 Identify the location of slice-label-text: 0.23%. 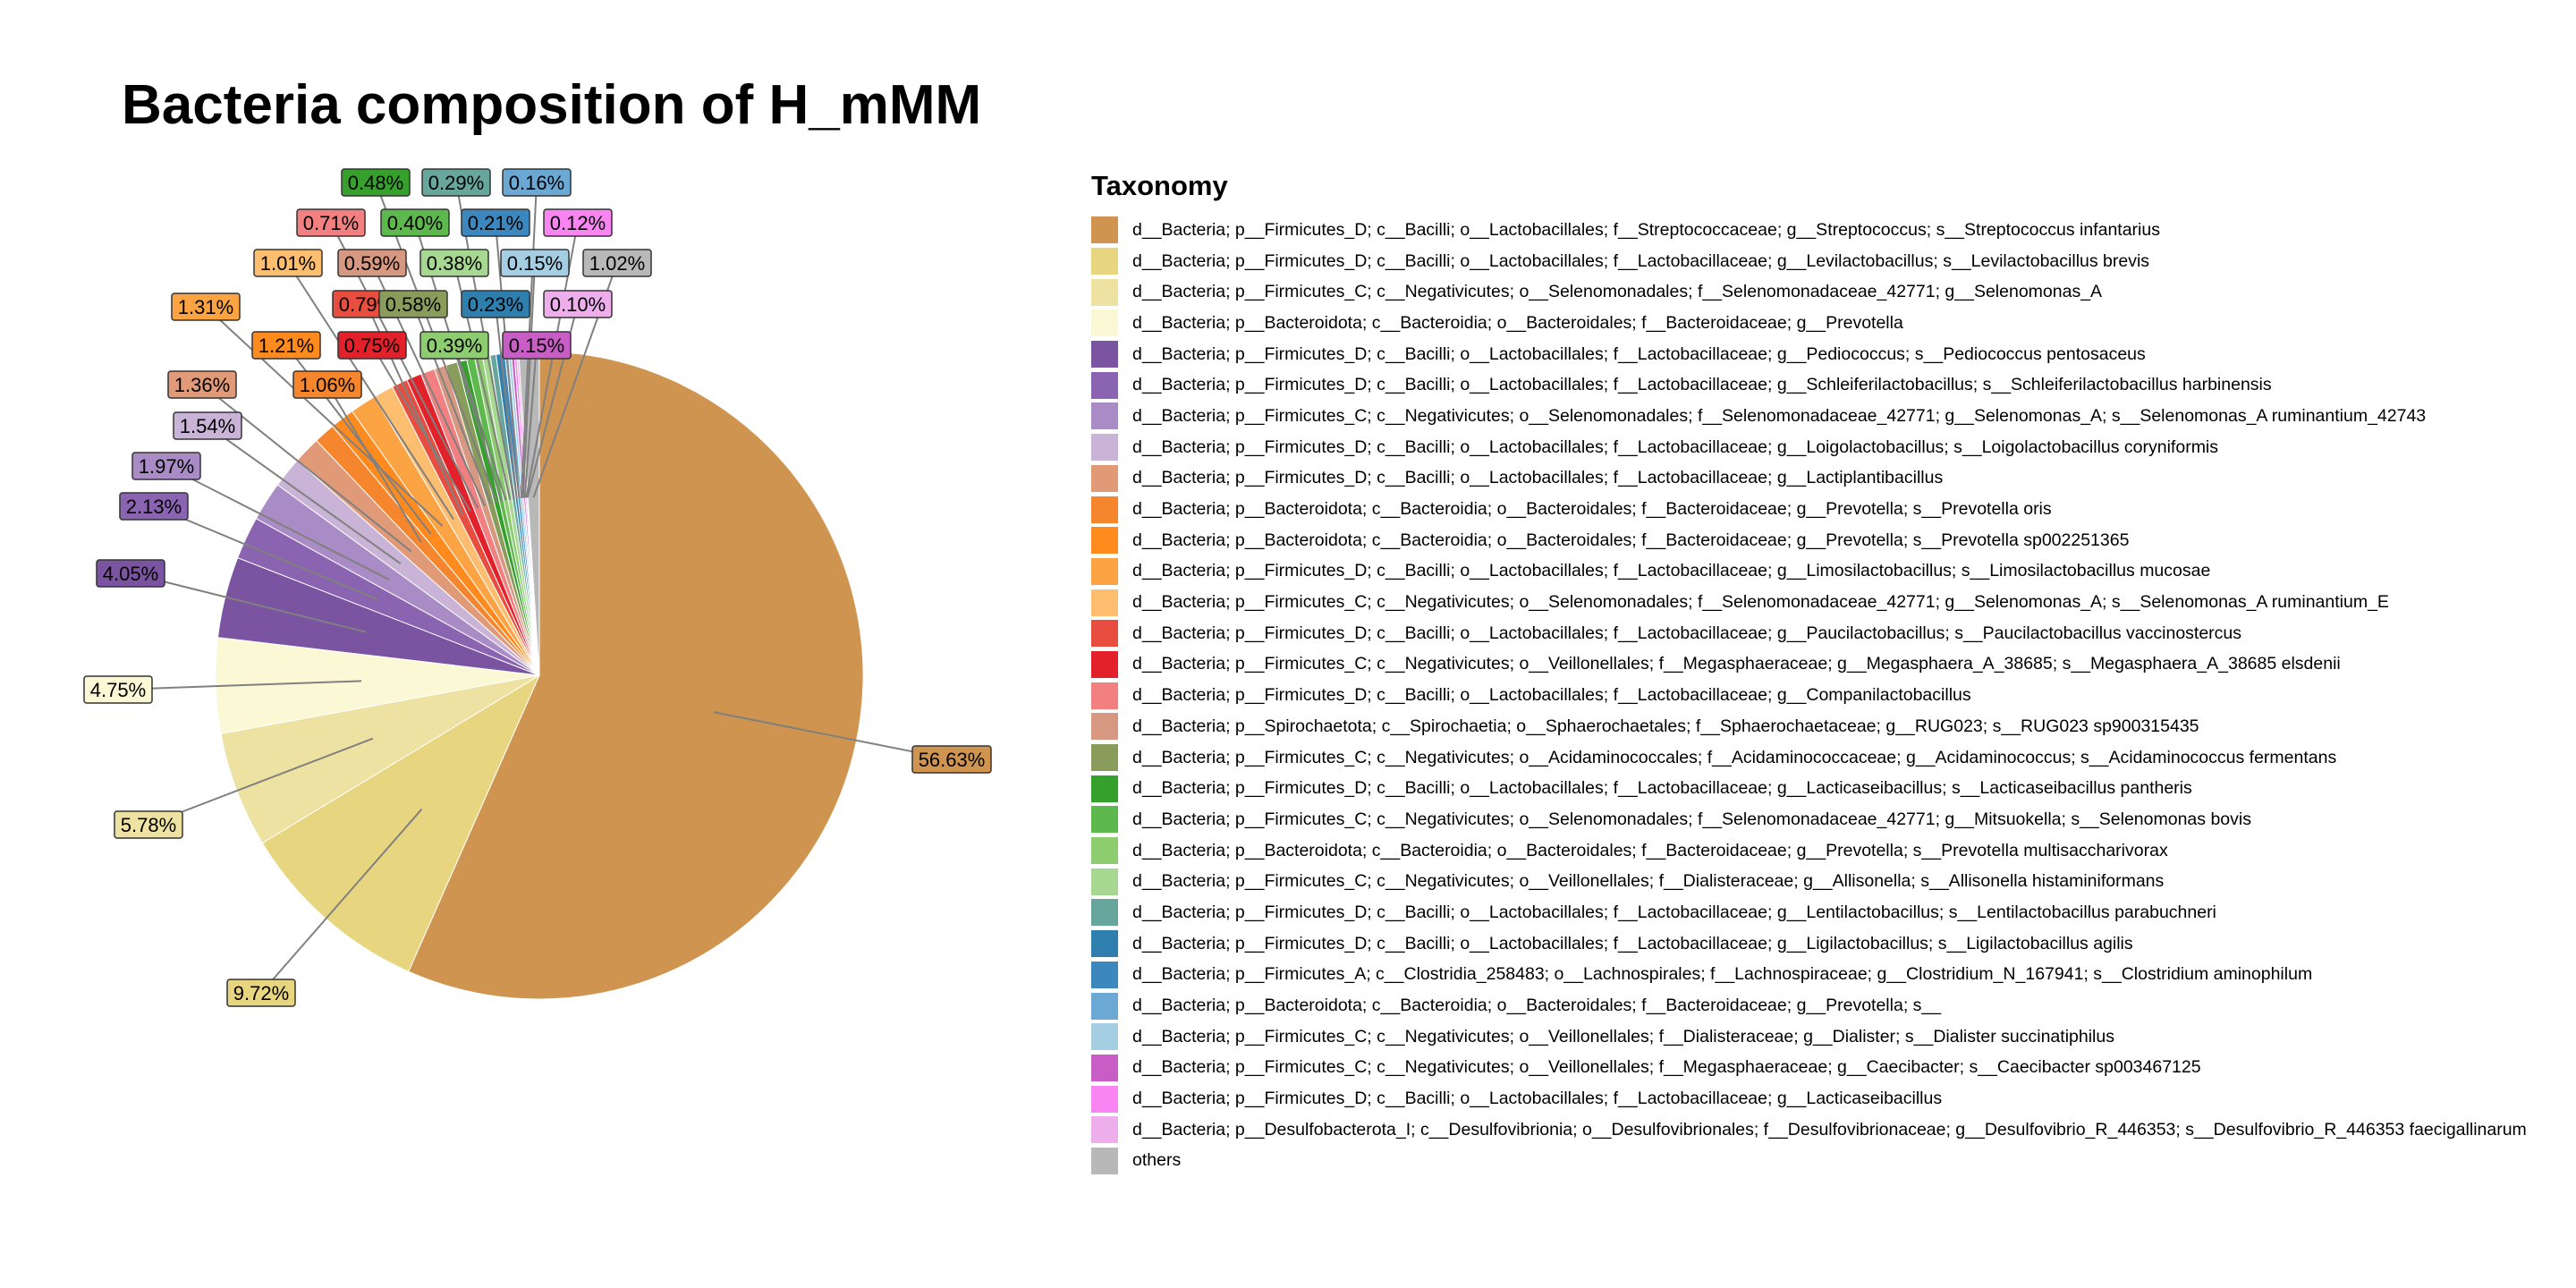
(495, 304).